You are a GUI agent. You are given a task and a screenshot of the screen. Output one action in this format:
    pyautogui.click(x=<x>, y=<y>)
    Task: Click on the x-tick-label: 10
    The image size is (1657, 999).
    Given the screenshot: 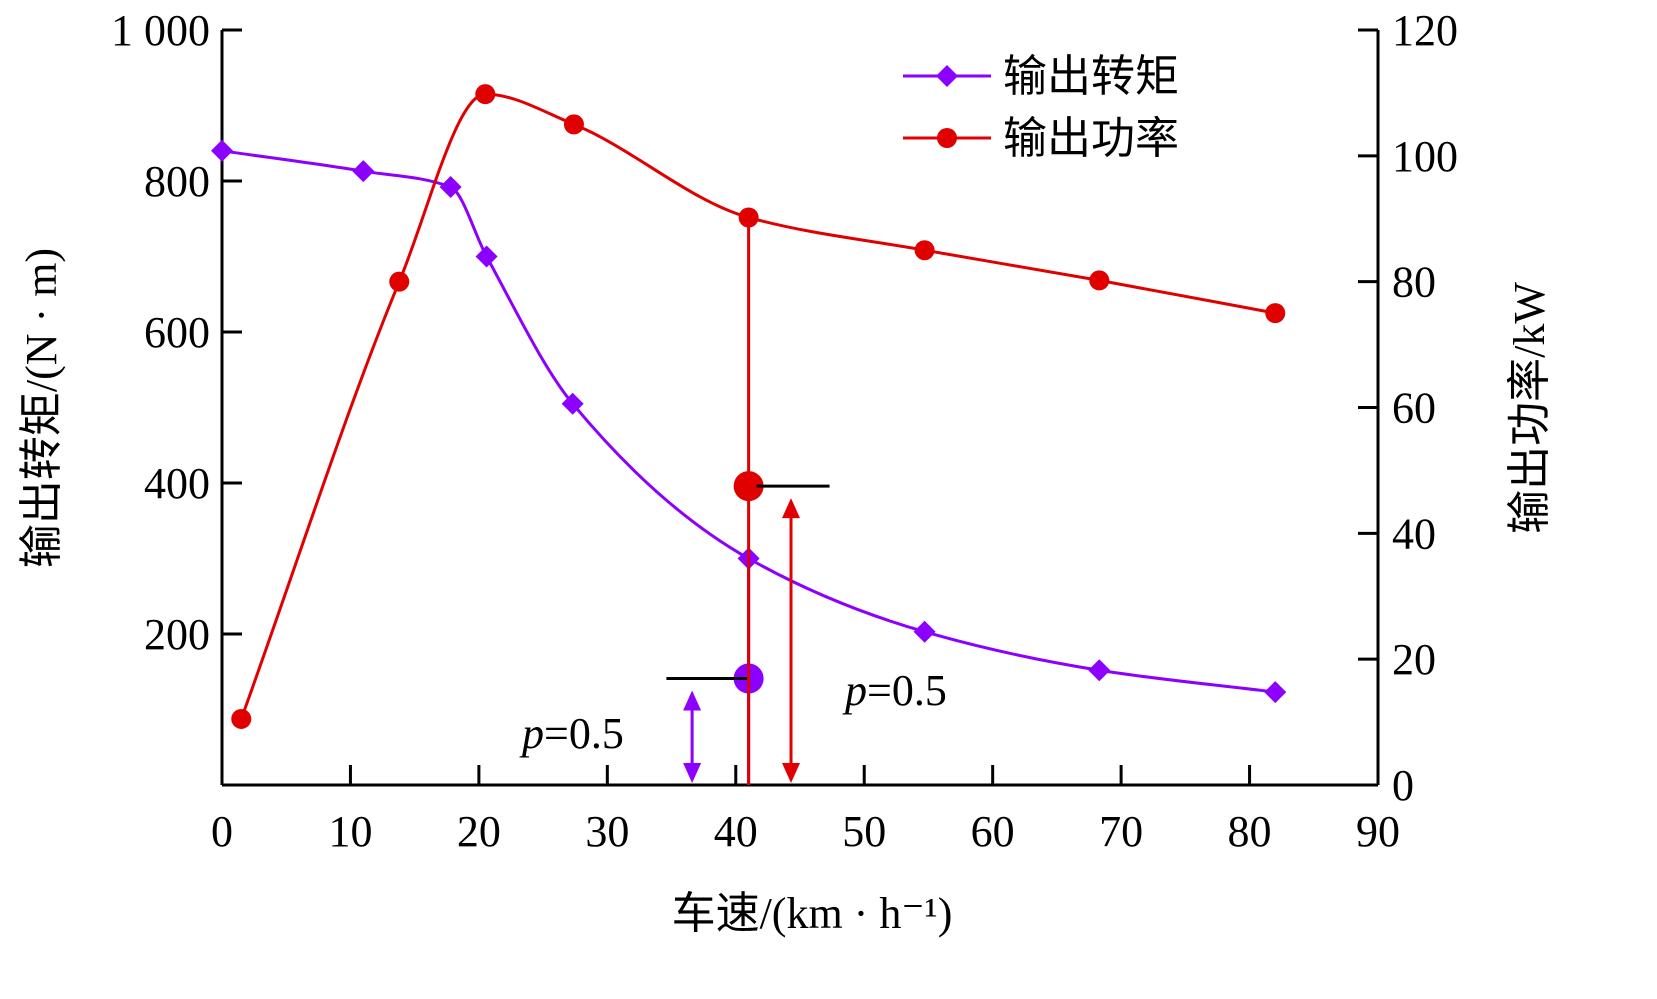 What is the action you would take?
    pyautogui.click(x=350, y=831)
    